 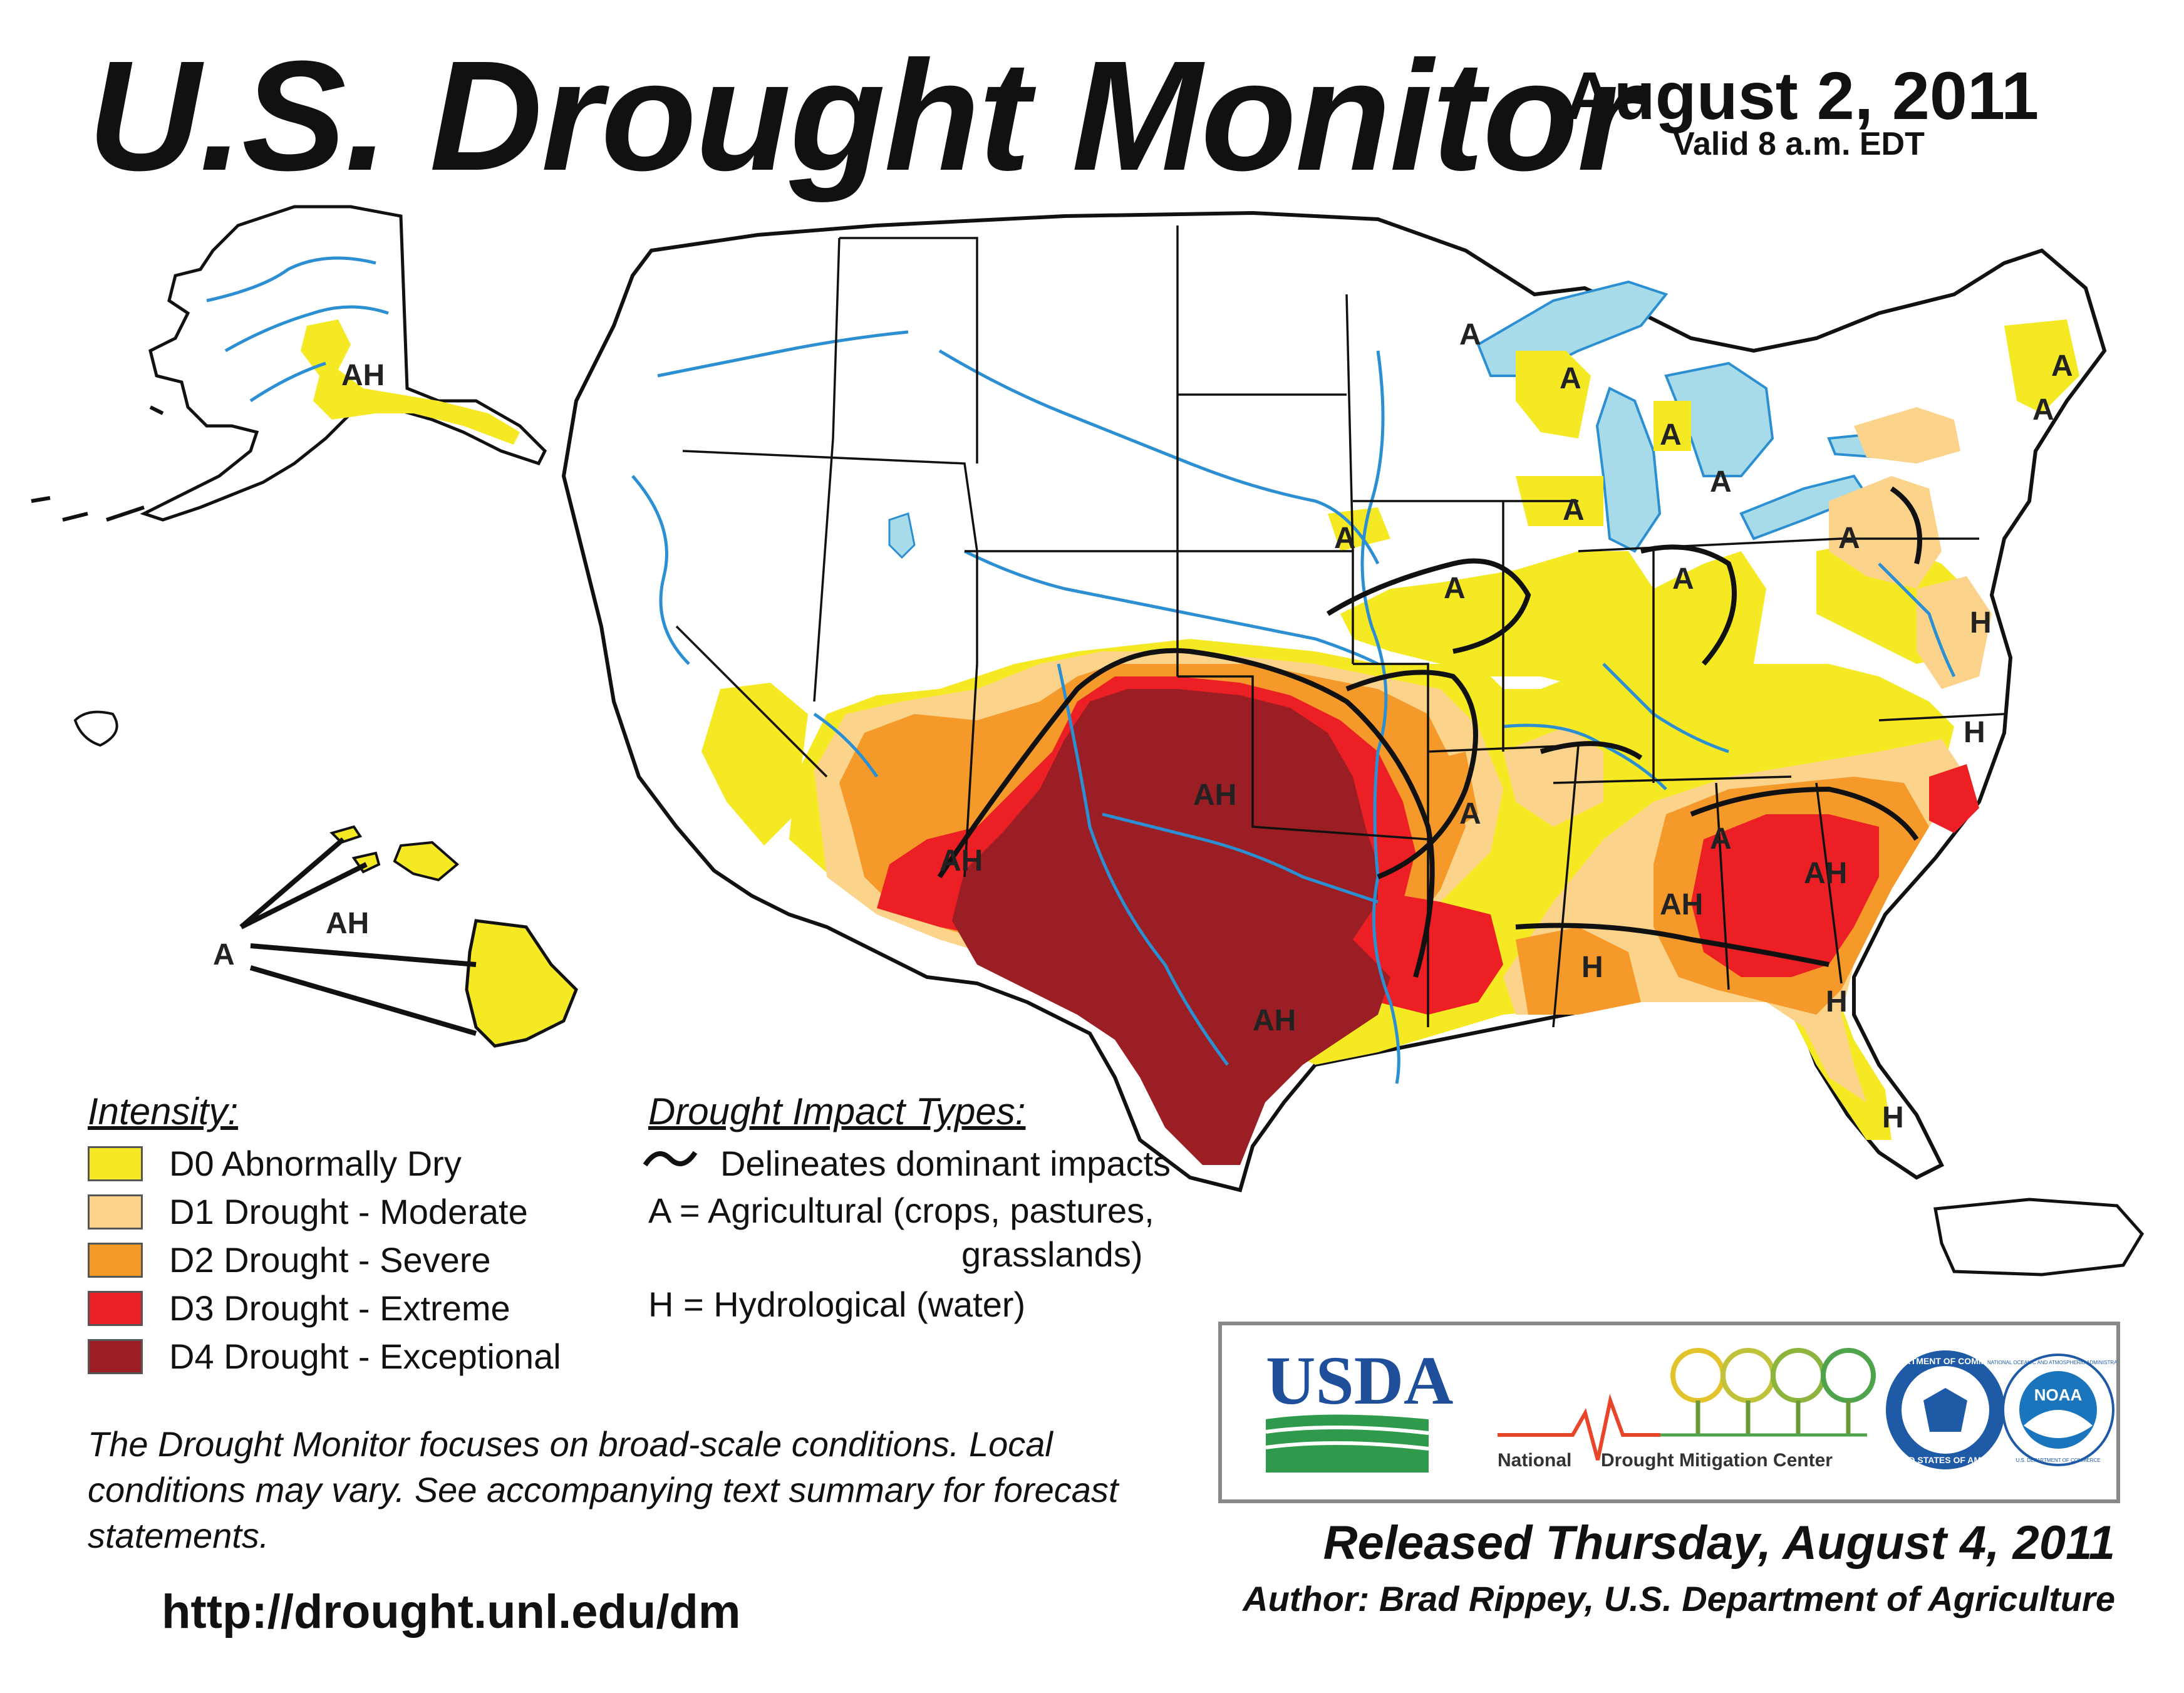 I want to click on map-label-12: AH, so click(x=1214, y=795).